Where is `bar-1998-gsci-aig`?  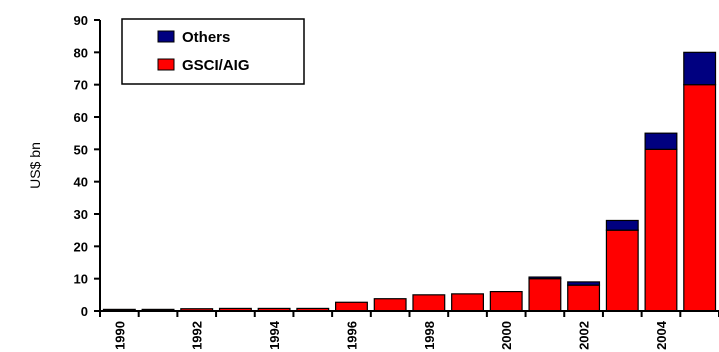 bar-1998-gsci-aig is located at coordinates (429, 303).